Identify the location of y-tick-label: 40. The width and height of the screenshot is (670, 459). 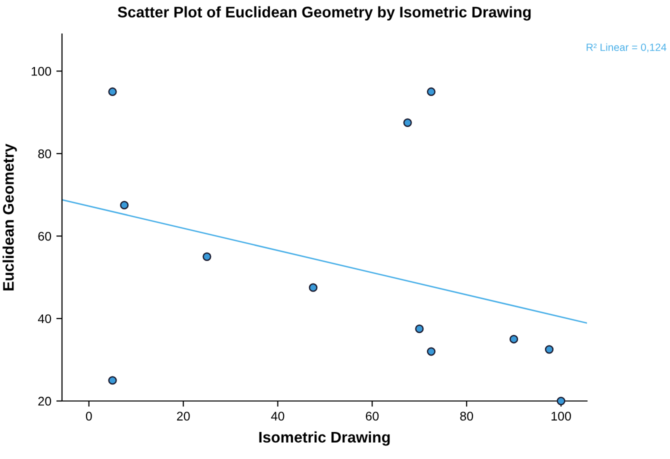
(45, 319).